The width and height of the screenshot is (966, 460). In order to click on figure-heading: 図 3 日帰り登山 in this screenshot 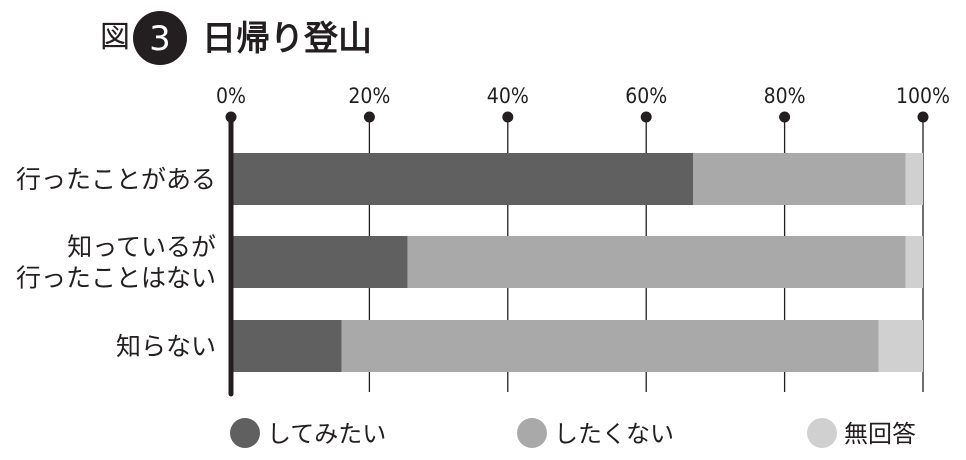, I will do `click(236, 38)`.